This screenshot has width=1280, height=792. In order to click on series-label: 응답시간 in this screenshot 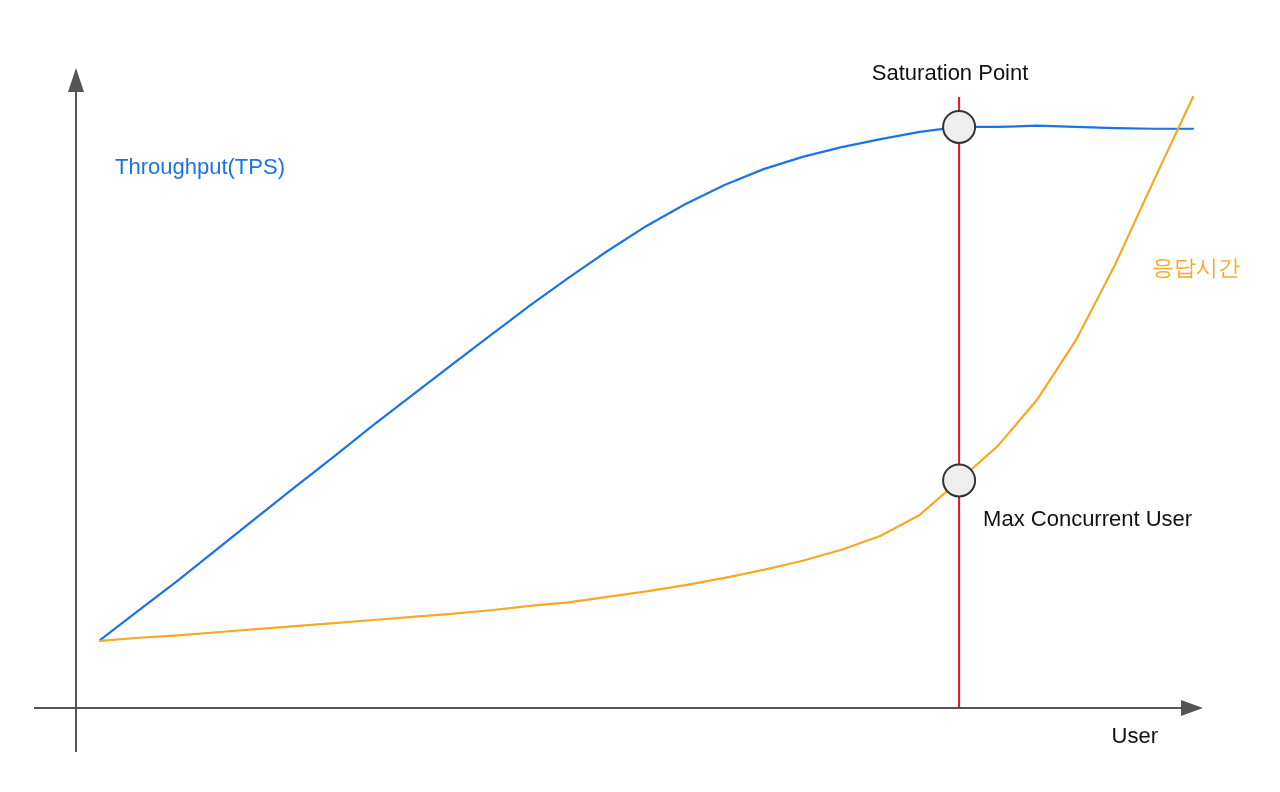, I will do `click(1196, 267)`.